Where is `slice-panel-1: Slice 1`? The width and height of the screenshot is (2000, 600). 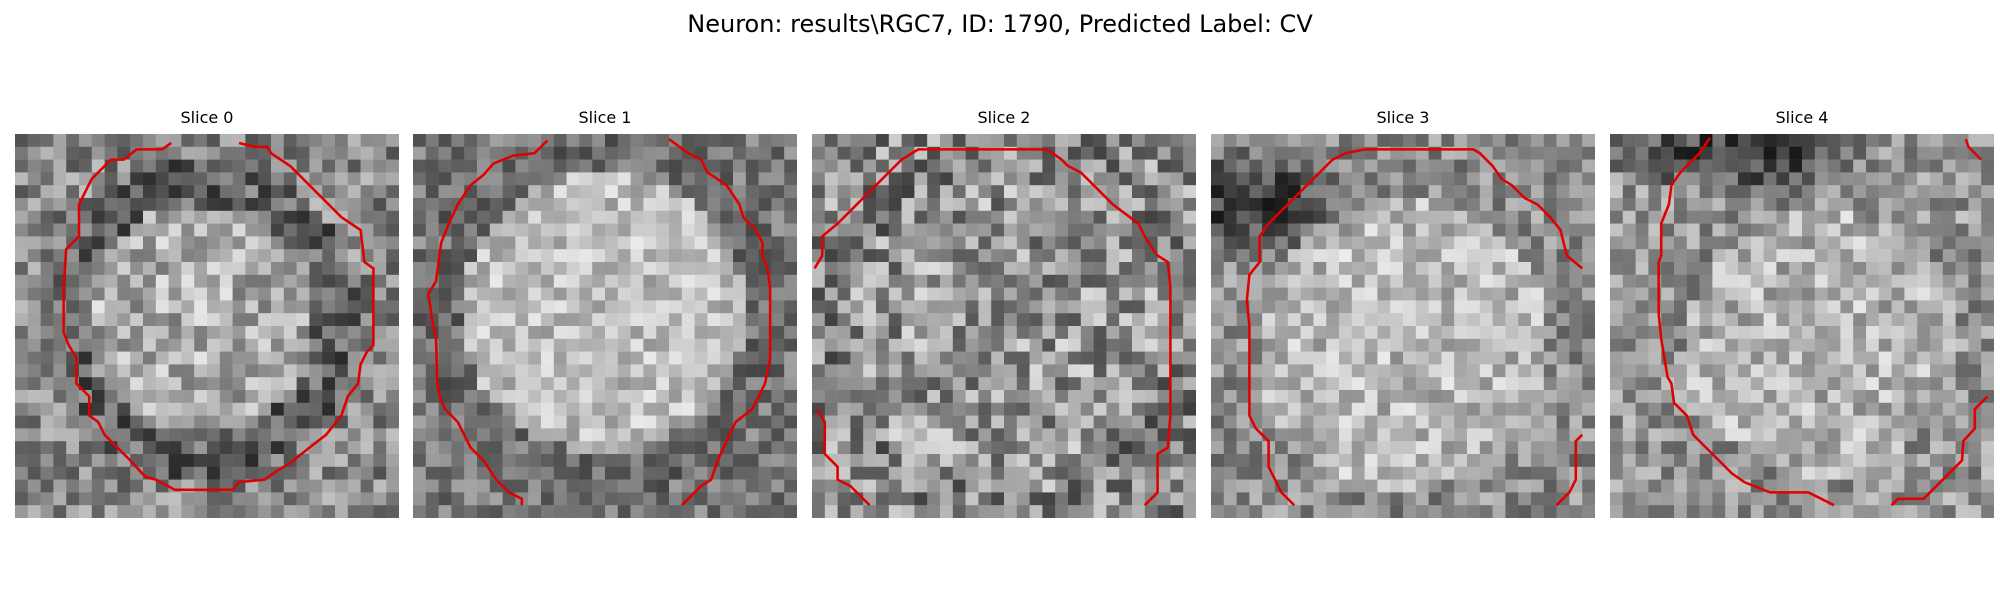
slice-panel-1: Slice 1 is located at coordinates (605, 313).